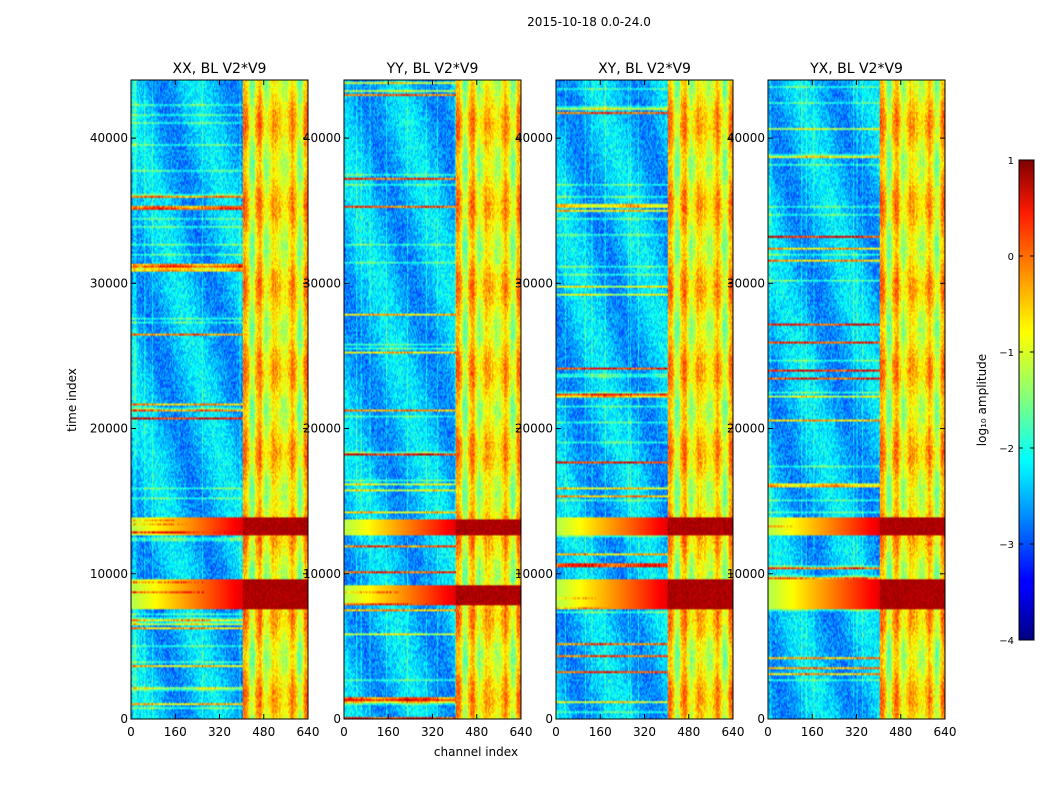 This screenshot has height=800, width=1050. I want to click on panel-title: YY, BL V2*V9, so click(432, 69).